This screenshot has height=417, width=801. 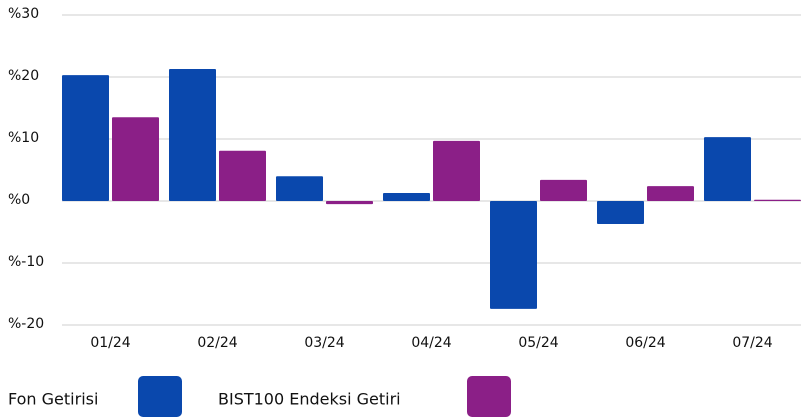 What do you see at coordinates (23, 14) in the screenshot?
I see `y-tick-label: %30` at bounding box center [23, 14].